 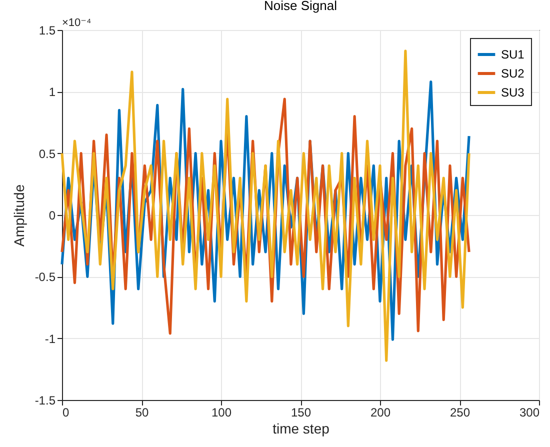 What do you see at coordinates (221, 413) in the screenshot?
I see `x-tick-label: 100` at bounding box center [221, 413].